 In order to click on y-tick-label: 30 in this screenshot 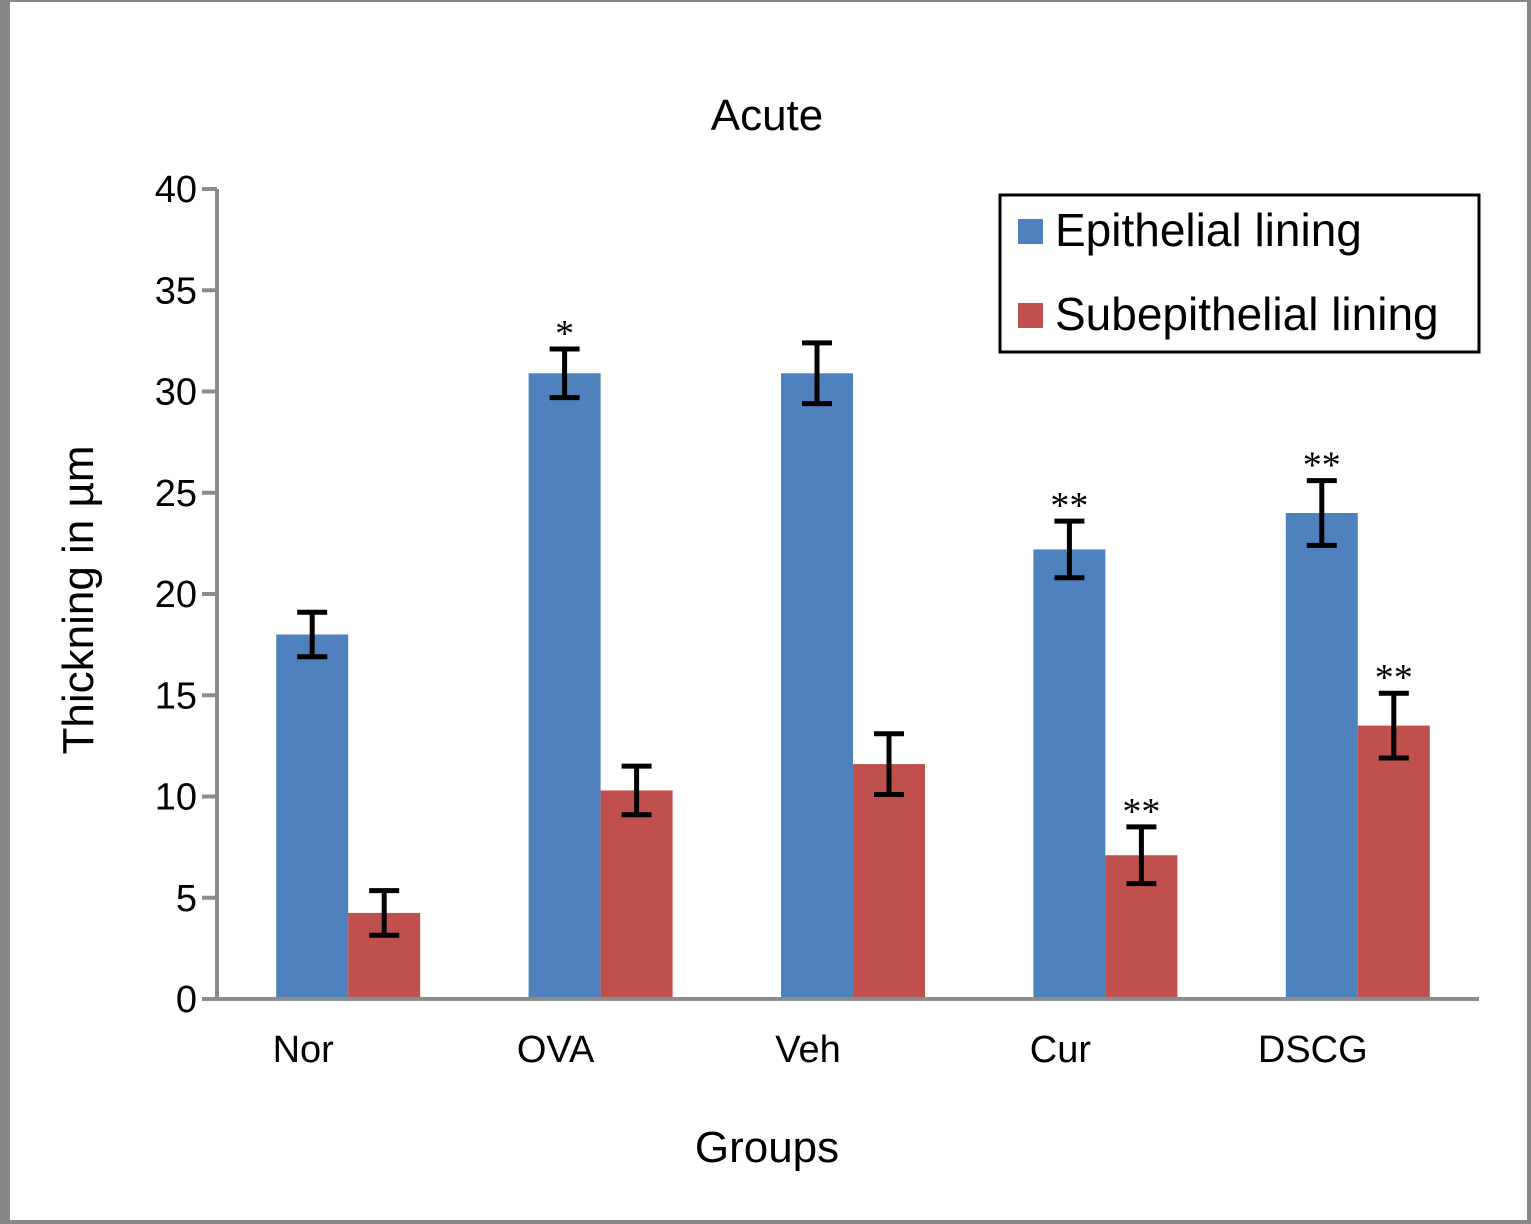, I will do `click(176, 393)`.